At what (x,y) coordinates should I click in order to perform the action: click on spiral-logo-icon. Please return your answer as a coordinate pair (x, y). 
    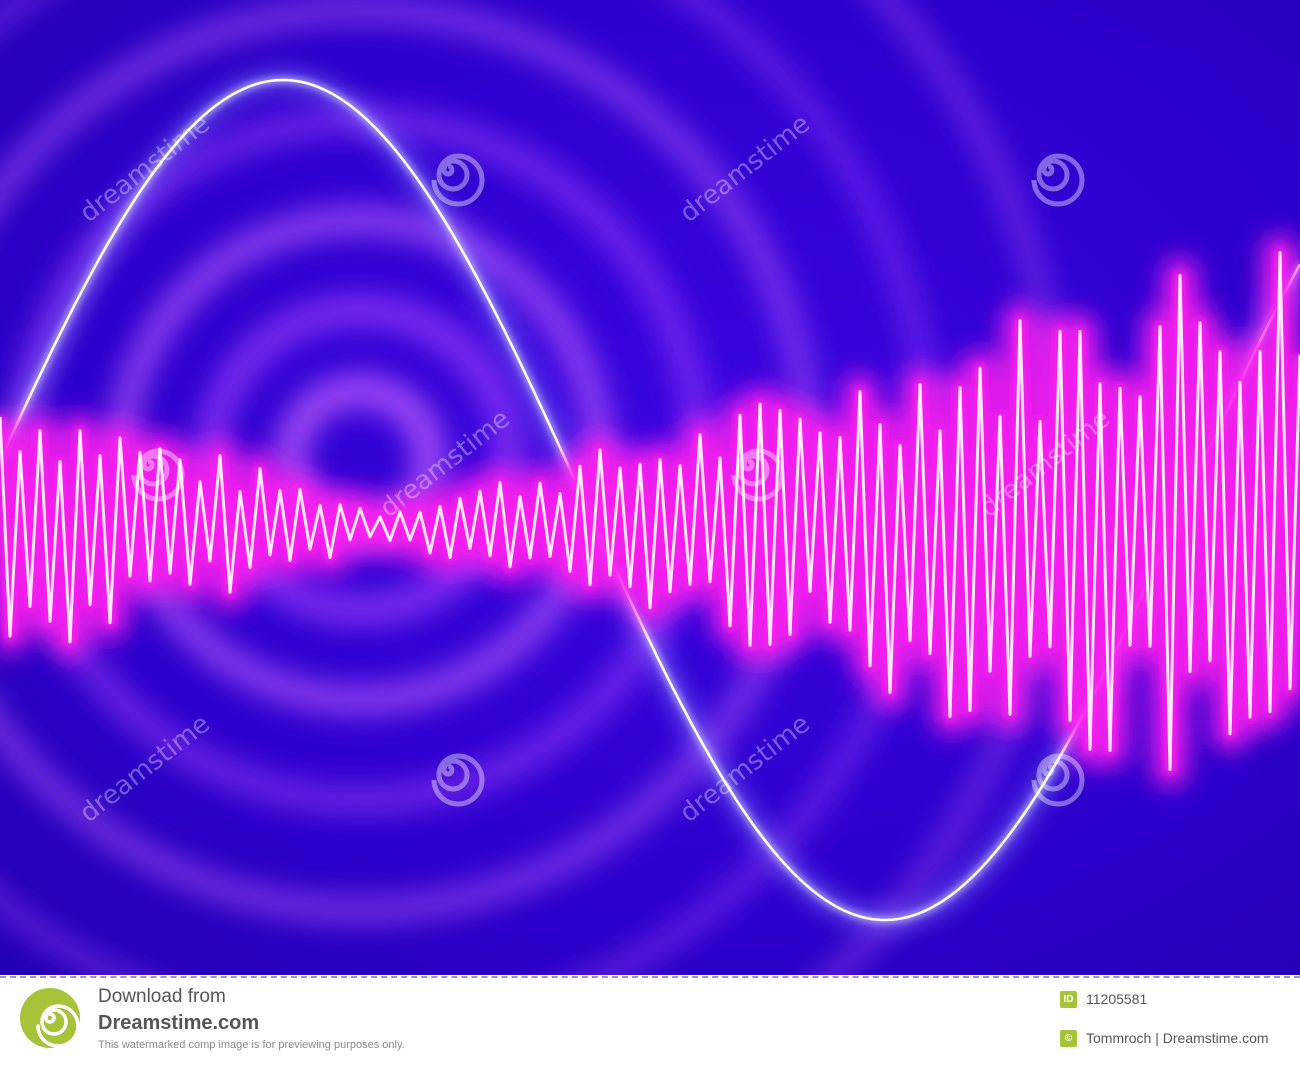
    Looking at the image, I should click on (50, 1018).